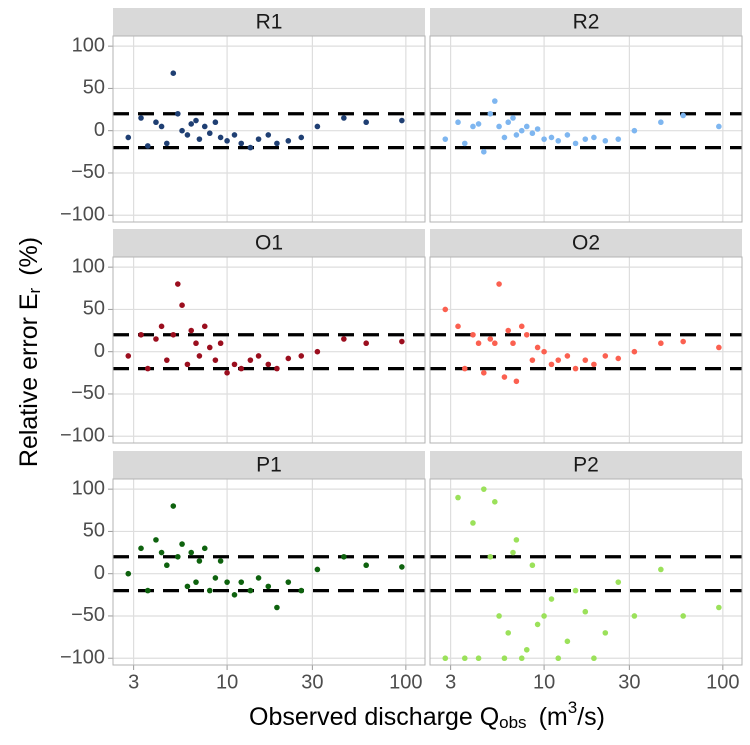 Image resolution: width=750 pixels, height=745 pixels. I want to click on x-label-unit-end: /s), so click(591, 717).